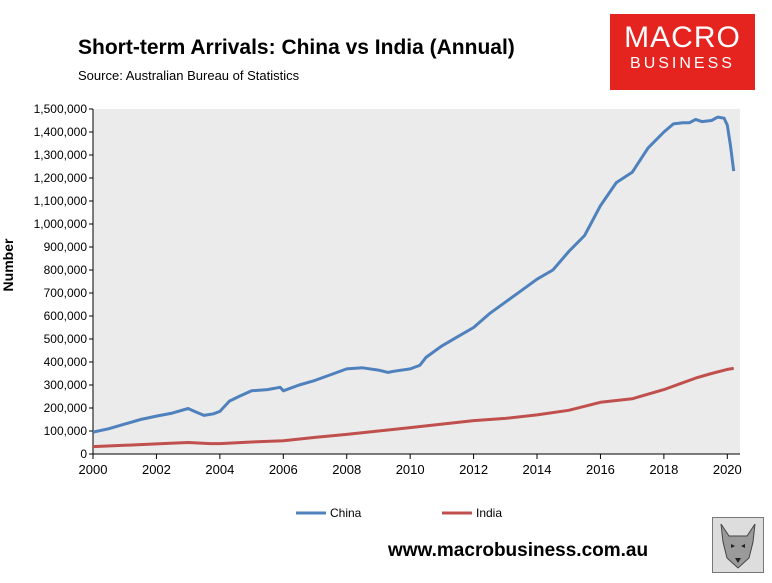 The height and width of the screenshot is (583, 772). What do you see at coordinates (61, 178) in the screenshot?
I see `y-tick-label: 1,200,000` at bounding box center [61, 178].